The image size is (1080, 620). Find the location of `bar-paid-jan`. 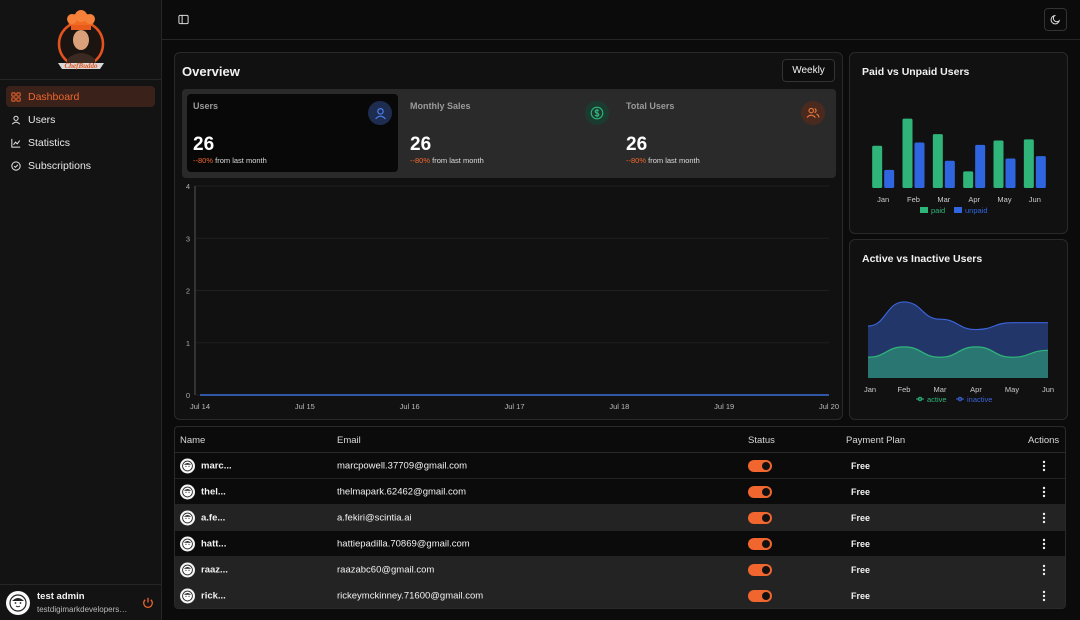

bar-paid-jan is located at coordinates (877, 166).